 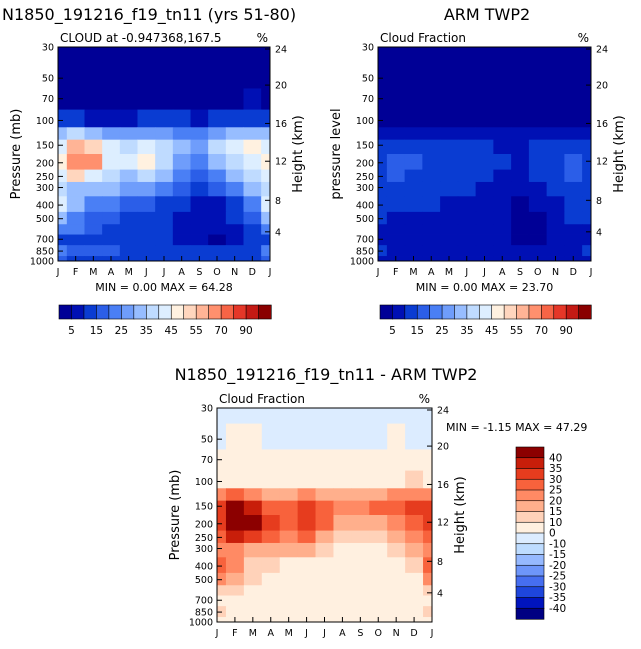 I want to click on model-ptick-label: 1000, so click(x=42, y=262).